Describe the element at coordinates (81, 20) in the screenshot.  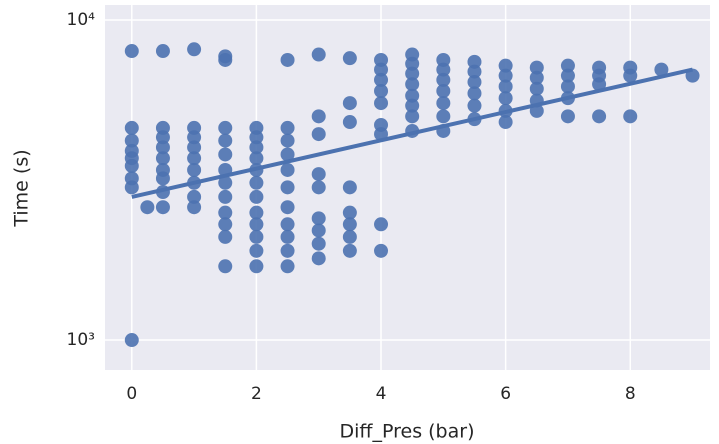
I see `y-tick-label: 10⁴` at that location.